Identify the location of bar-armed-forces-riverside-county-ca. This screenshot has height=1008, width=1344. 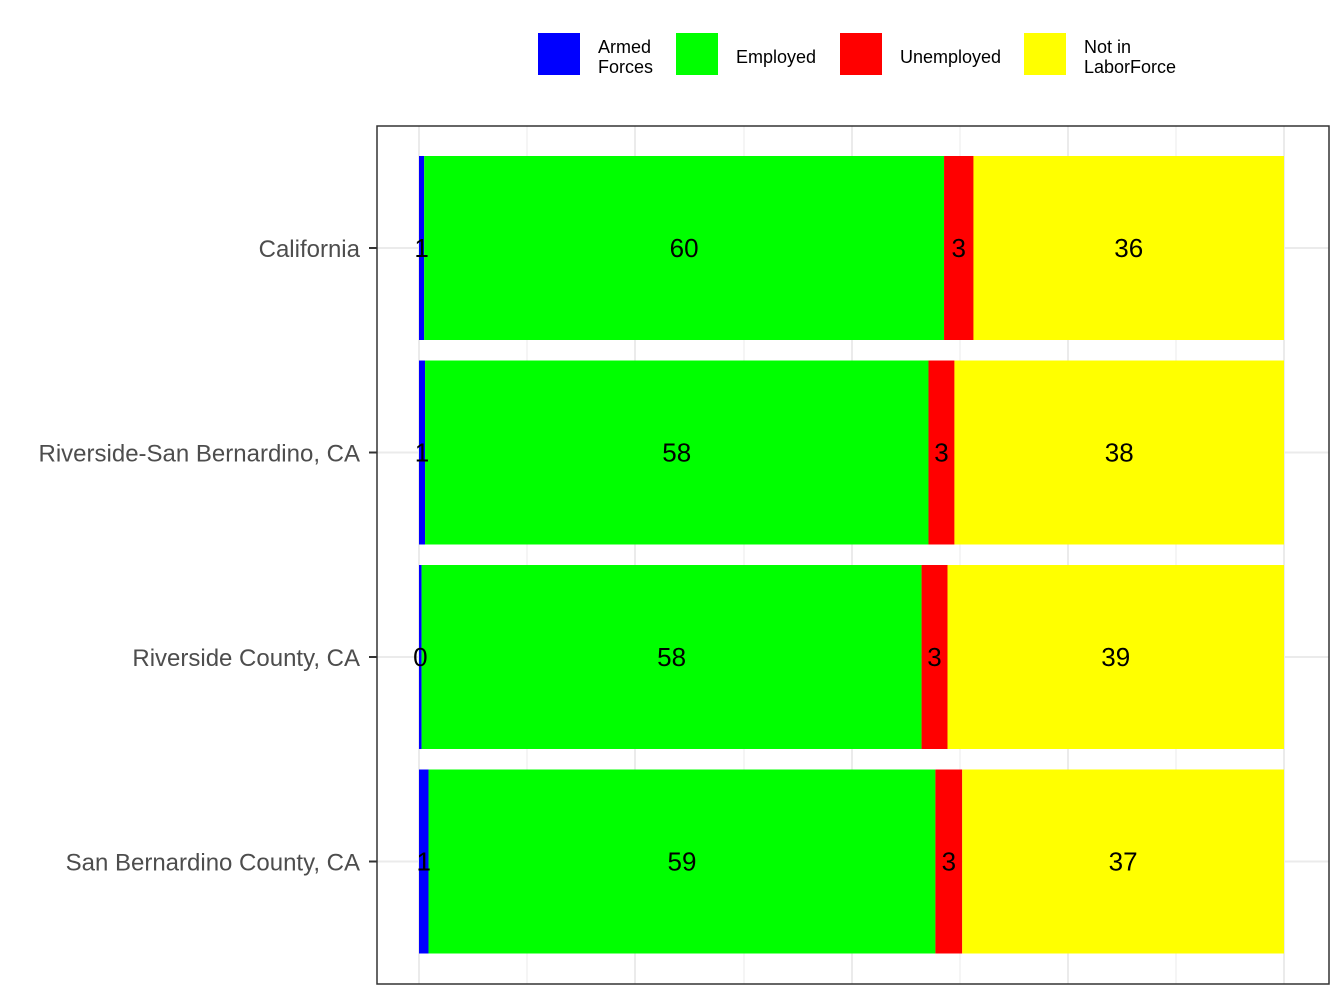
(420, 657).